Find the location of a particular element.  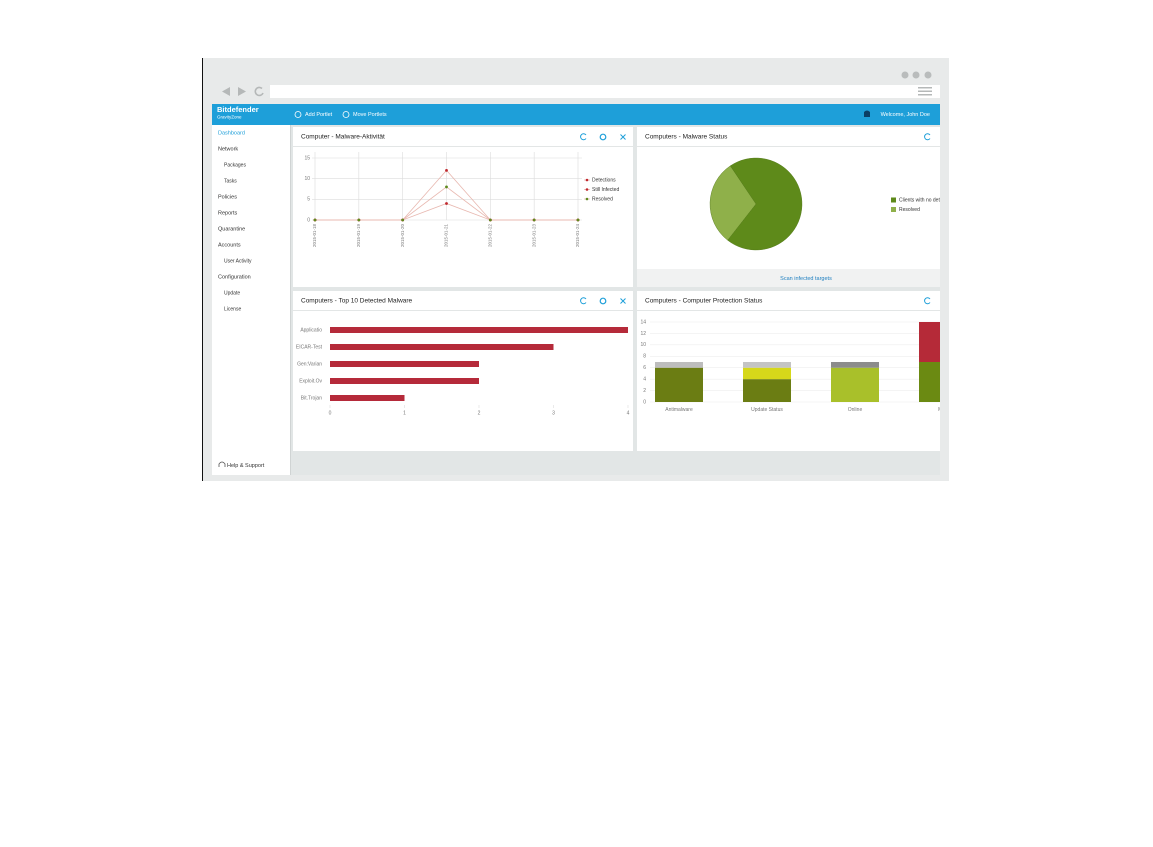

brand: Bitdefender is located at coordinates (238, 109).